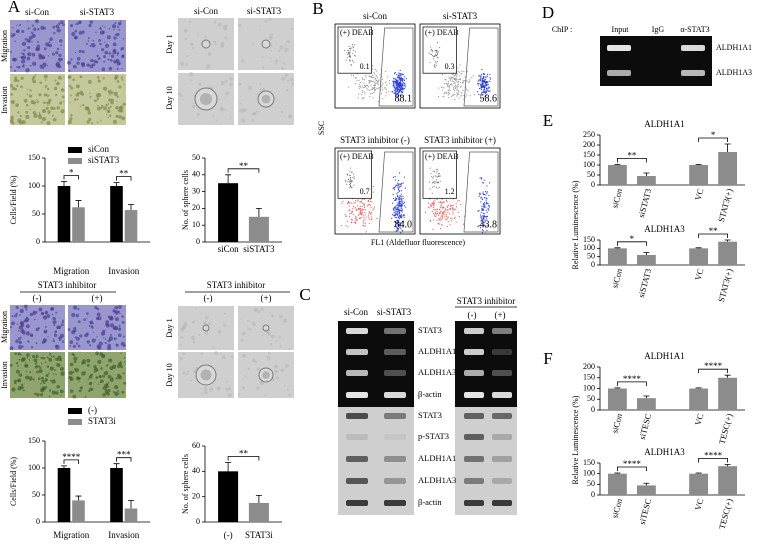  I want to click on band, so click(395, 416).